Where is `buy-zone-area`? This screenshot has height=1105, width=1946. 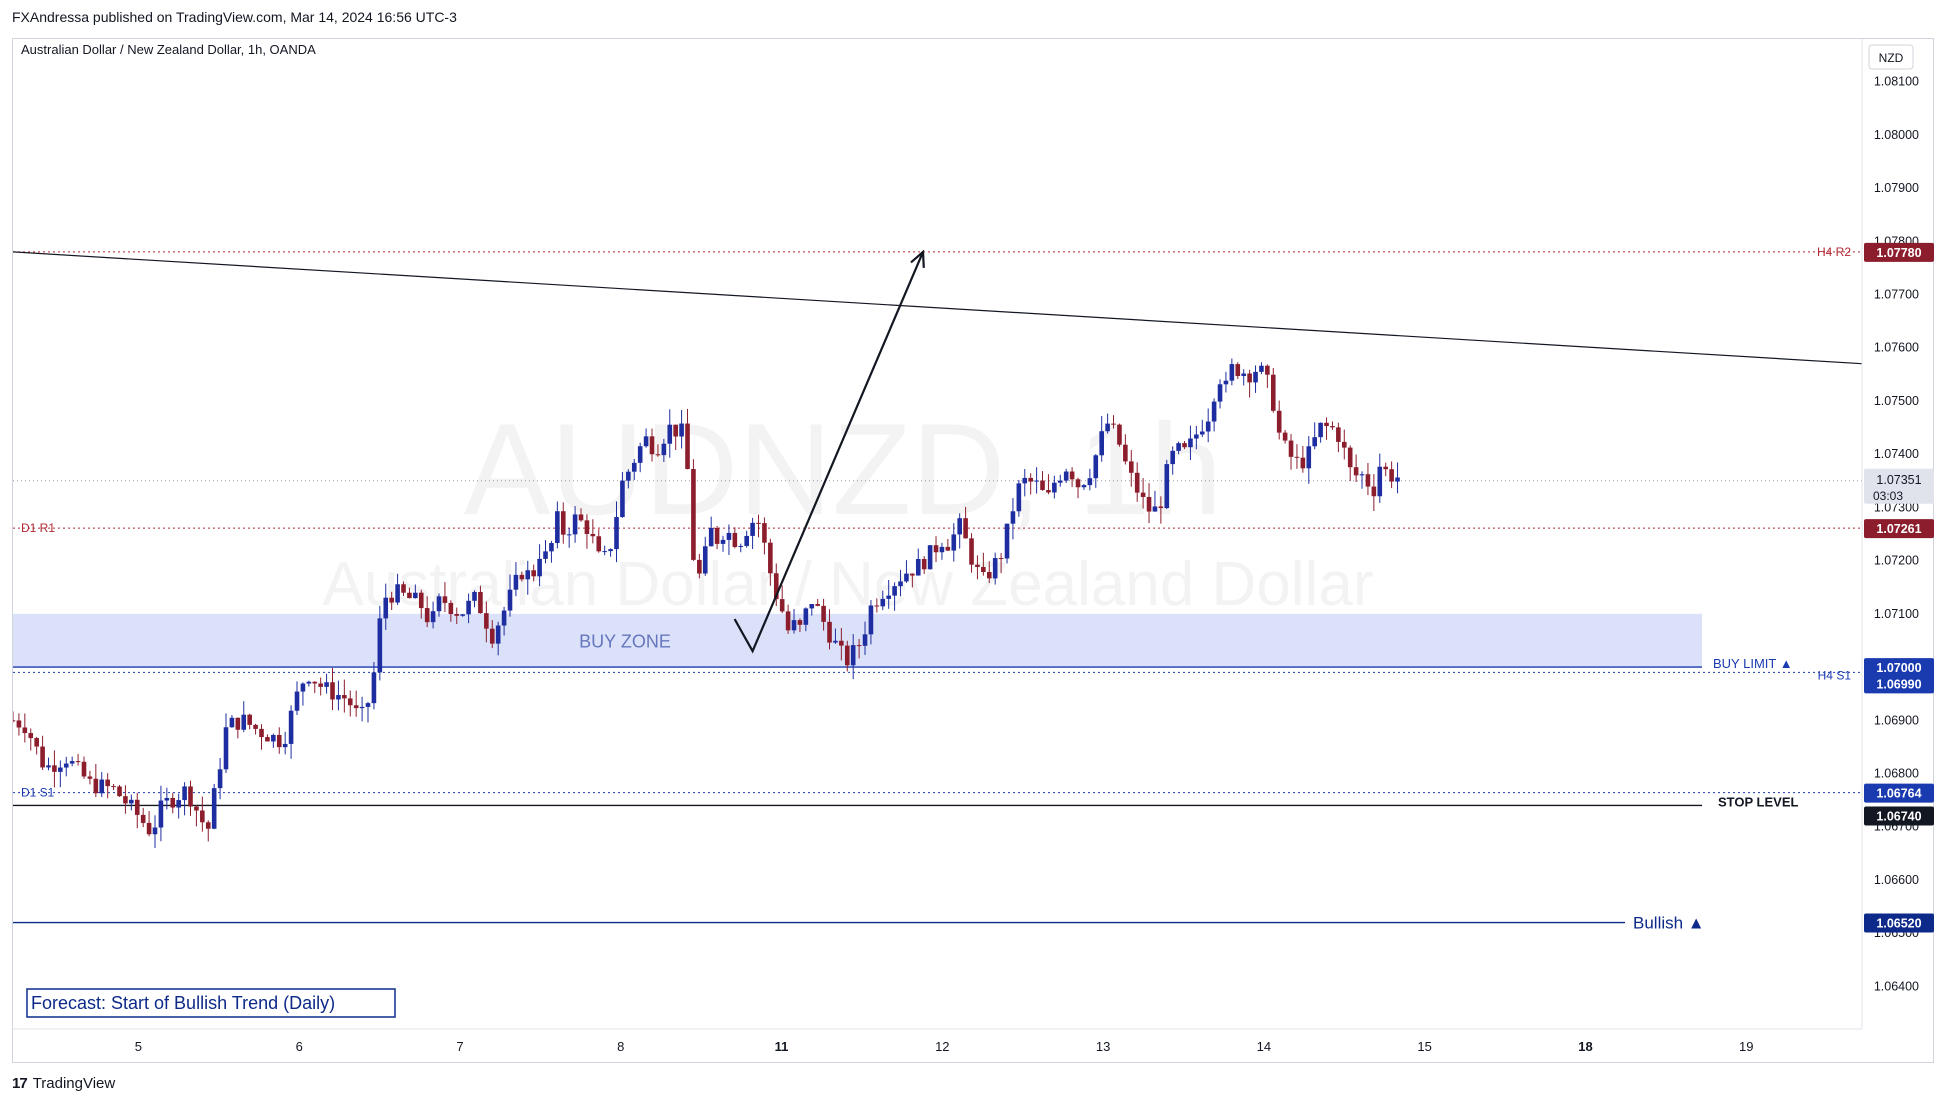
buy-zone-area is located at coordinates (857, 640).